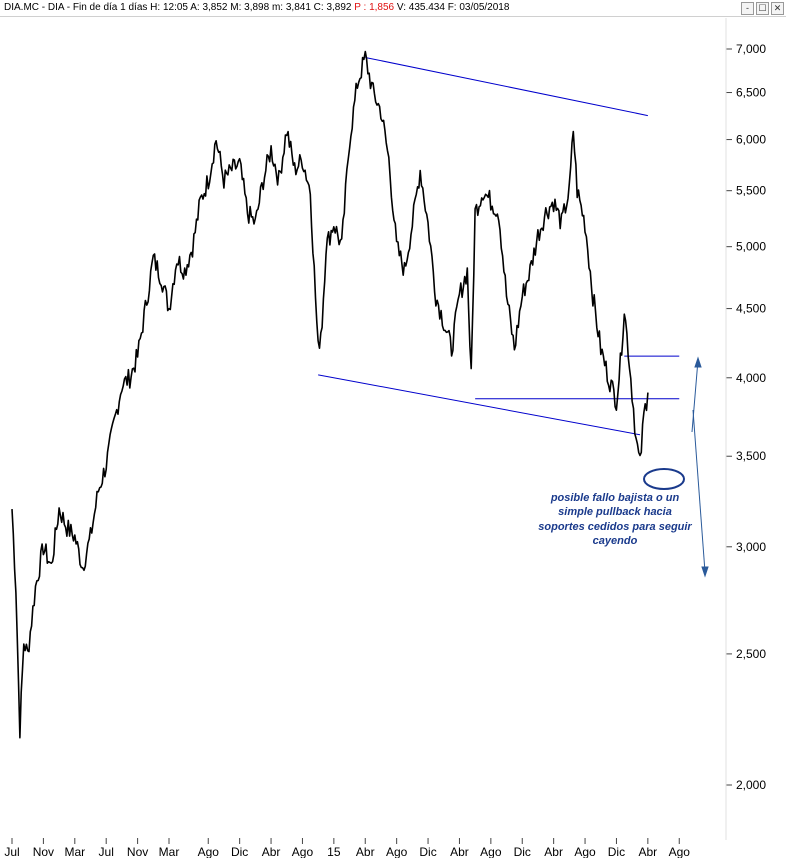  What do you see at coordinates (615, 498) in the screenshot?
I see `annotation-line-1: posible fallo bajista o un` at bounding box center [615, 498].